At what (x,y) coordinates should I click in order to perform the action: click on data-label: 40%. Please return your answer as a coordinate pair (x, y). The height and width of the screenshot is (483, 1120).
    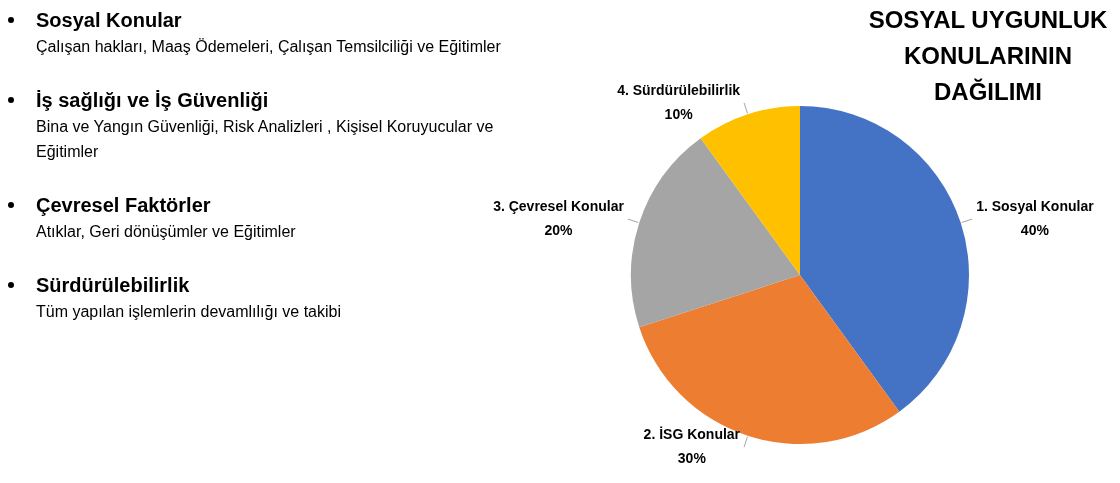
    Looking at the image, I should click on (1035, 229).